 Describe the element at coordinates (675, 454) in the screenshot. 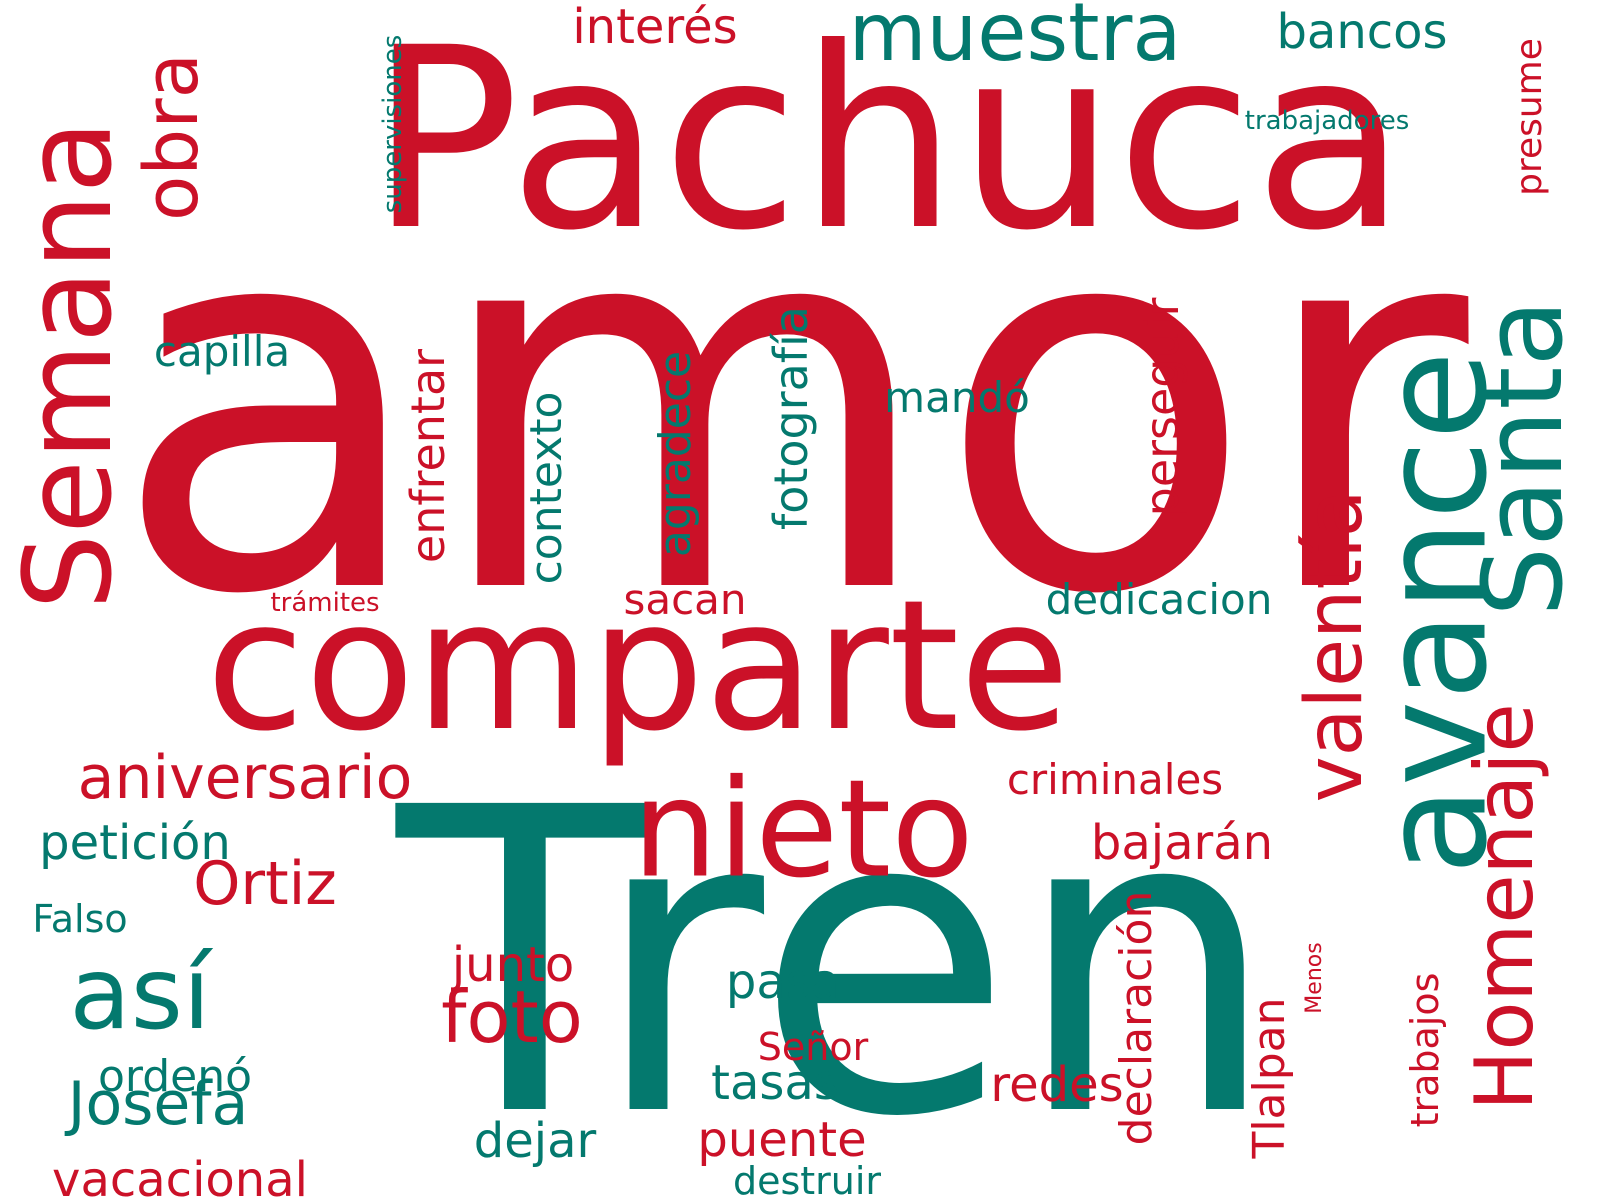

I see `word-agradece: agradece` at that location.